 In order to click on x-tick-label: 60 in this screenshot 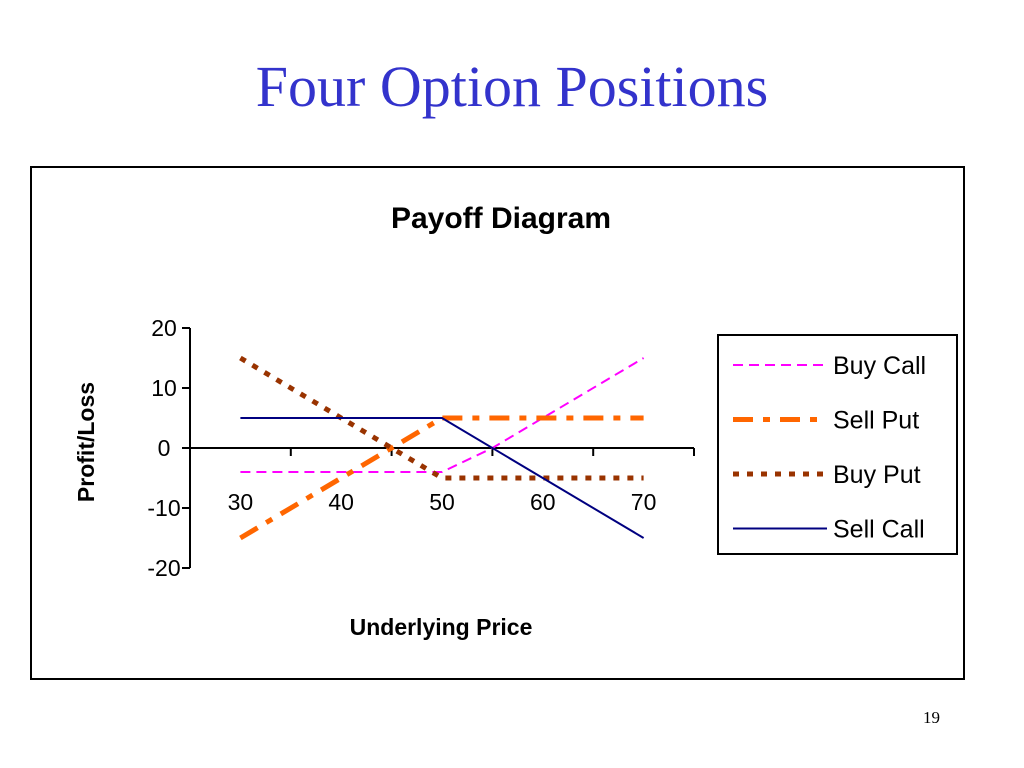, I will do `click(543, 502)`.